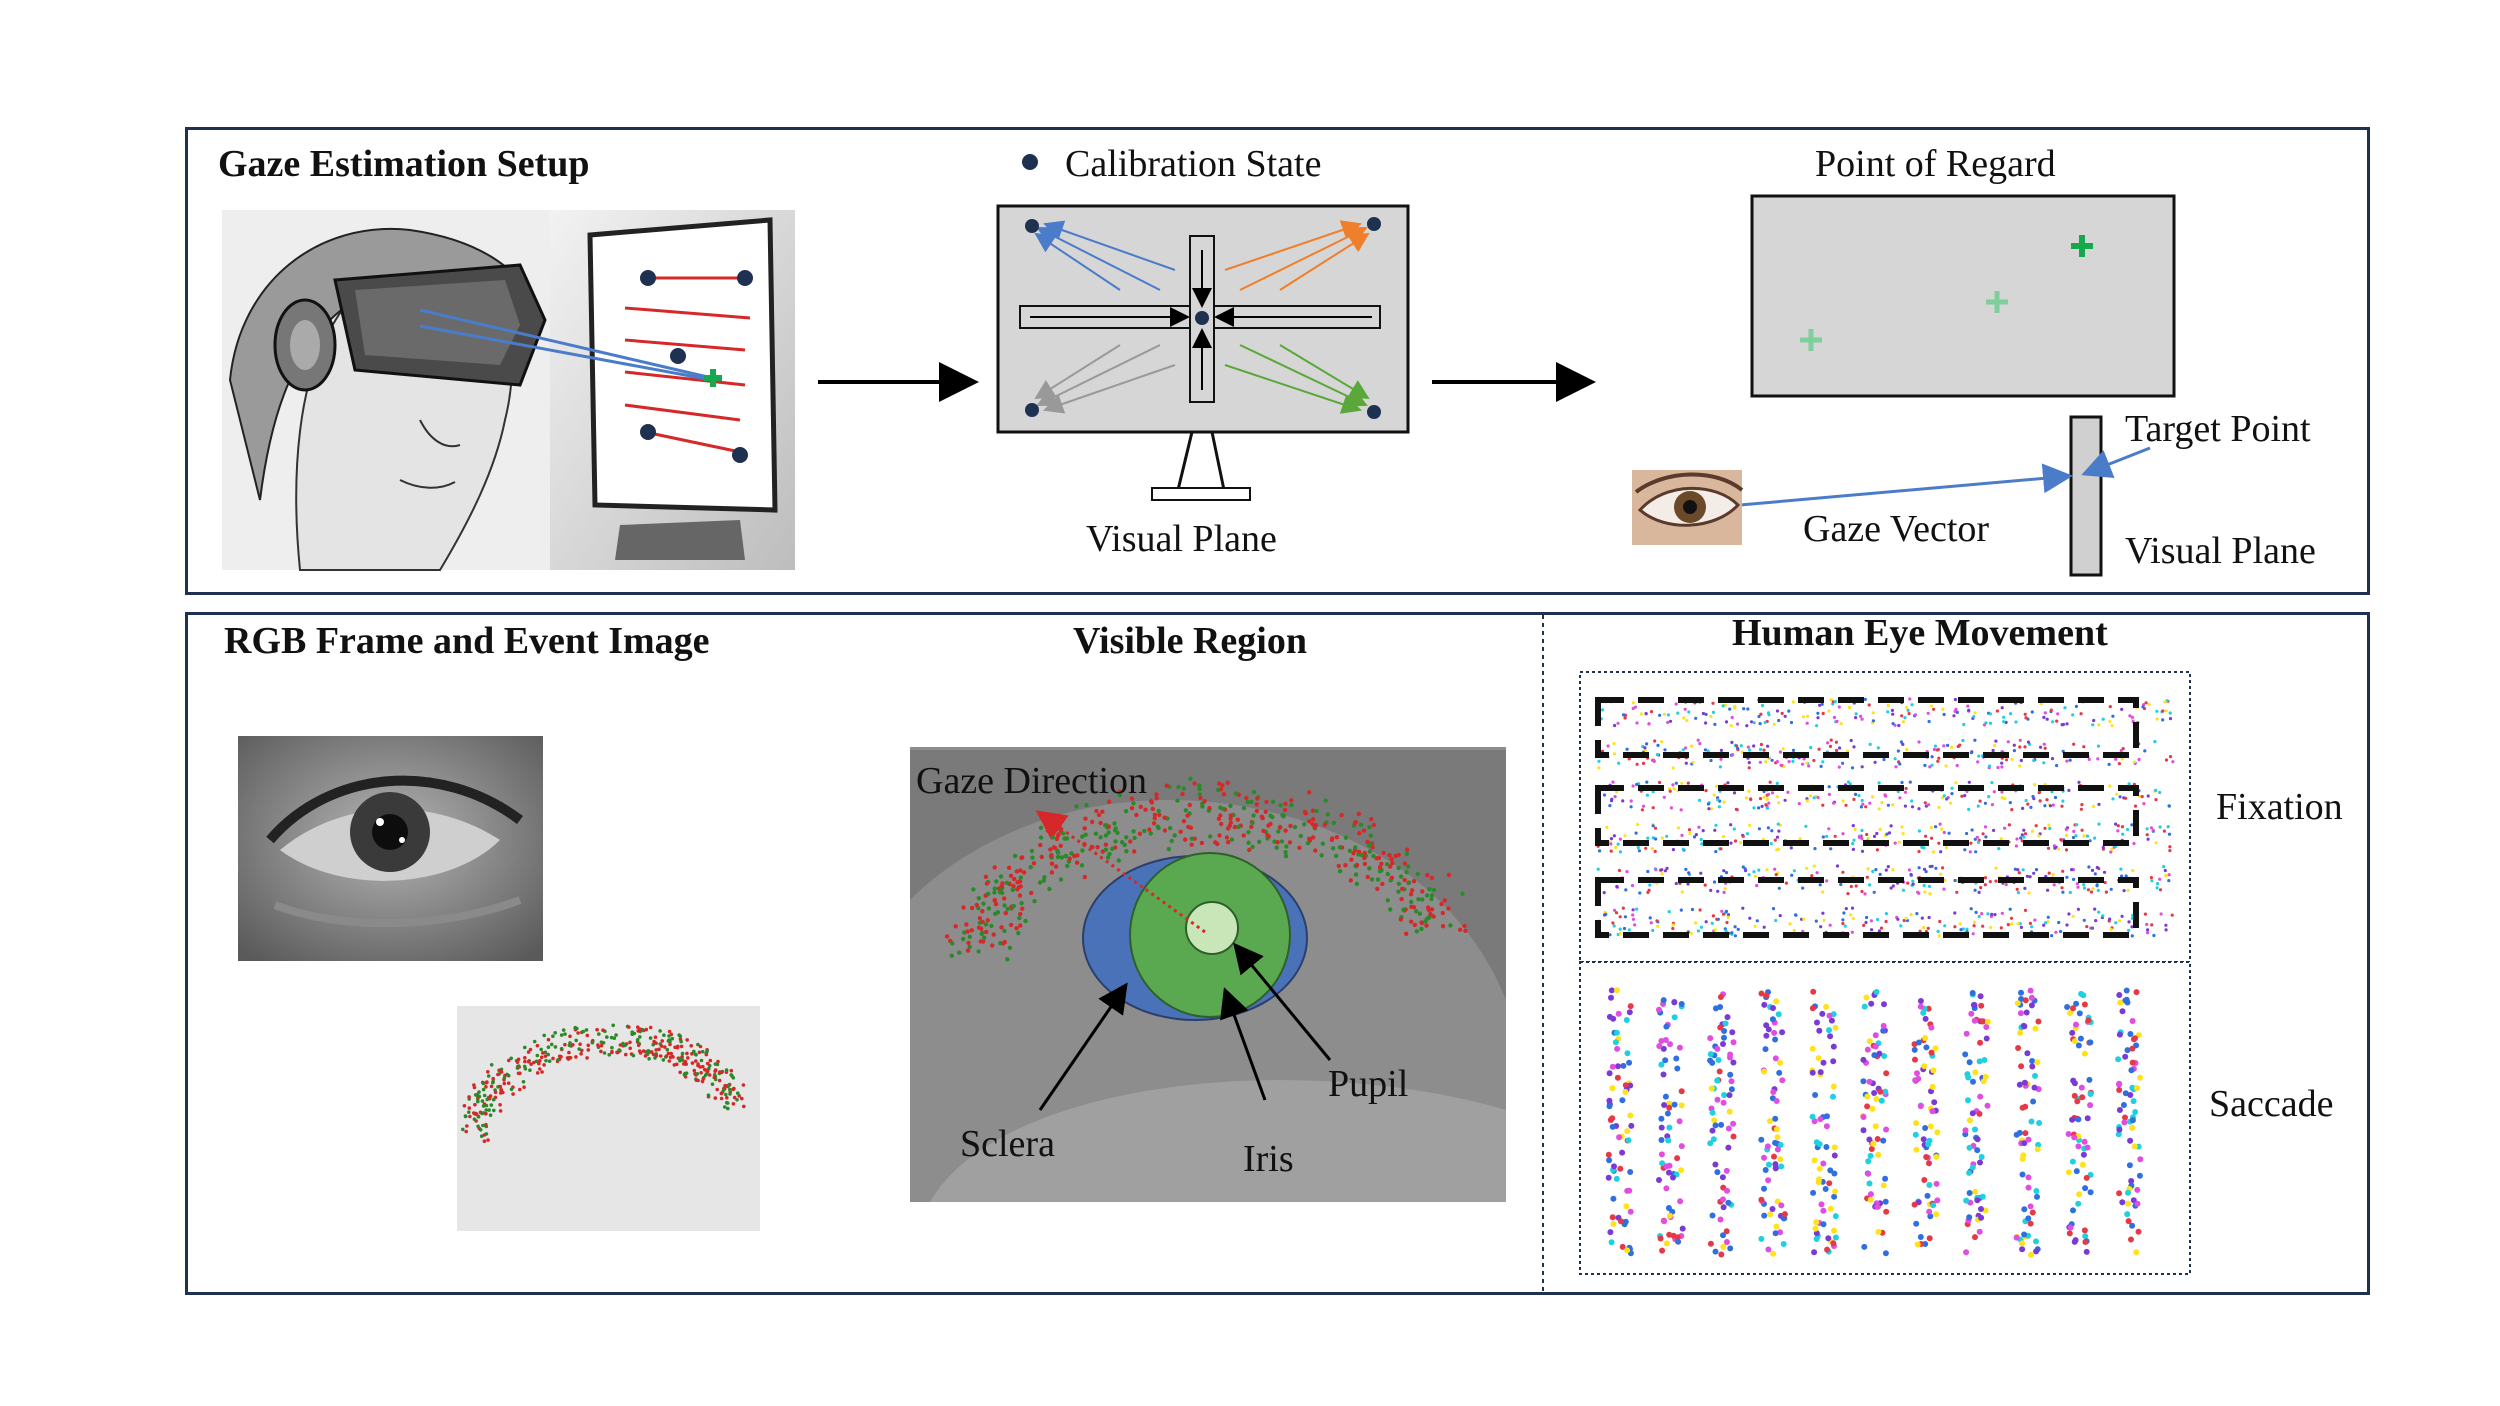 This screenshot has width=2500, height=1406. Describe the element at coordinates (1190, 641) in the screenshot. I see `visible-region-title: Visible Region` at that location.